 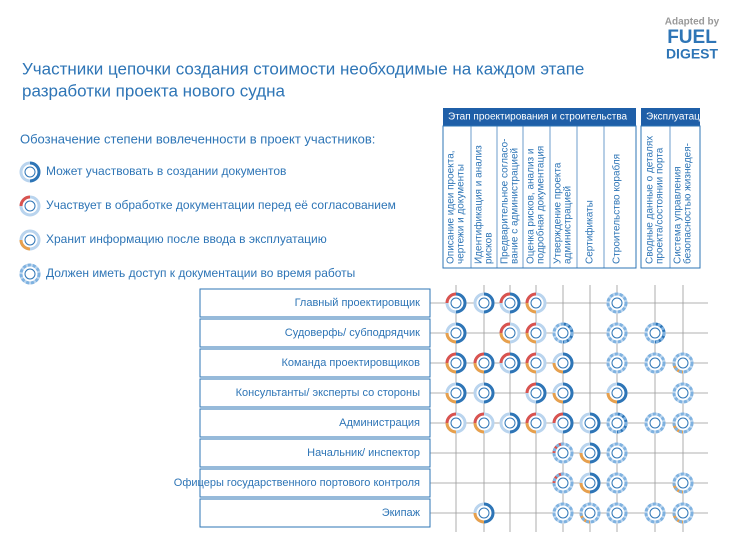 I want to click on row-label: Команда проектировщиков, so click(x=351, y=363).